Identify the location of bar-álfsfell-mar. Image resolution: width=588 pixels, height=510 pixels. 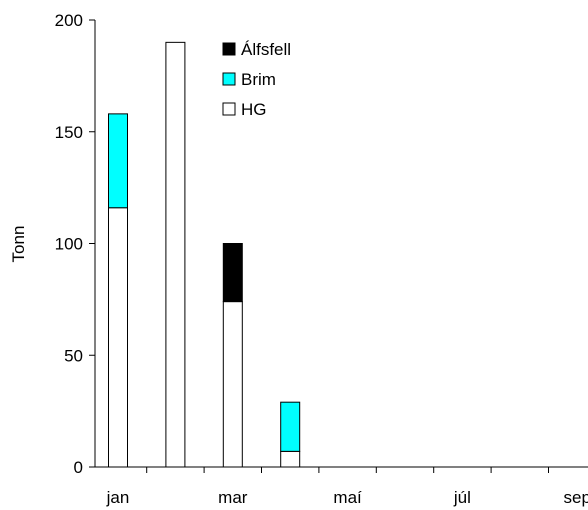
(232, 273).